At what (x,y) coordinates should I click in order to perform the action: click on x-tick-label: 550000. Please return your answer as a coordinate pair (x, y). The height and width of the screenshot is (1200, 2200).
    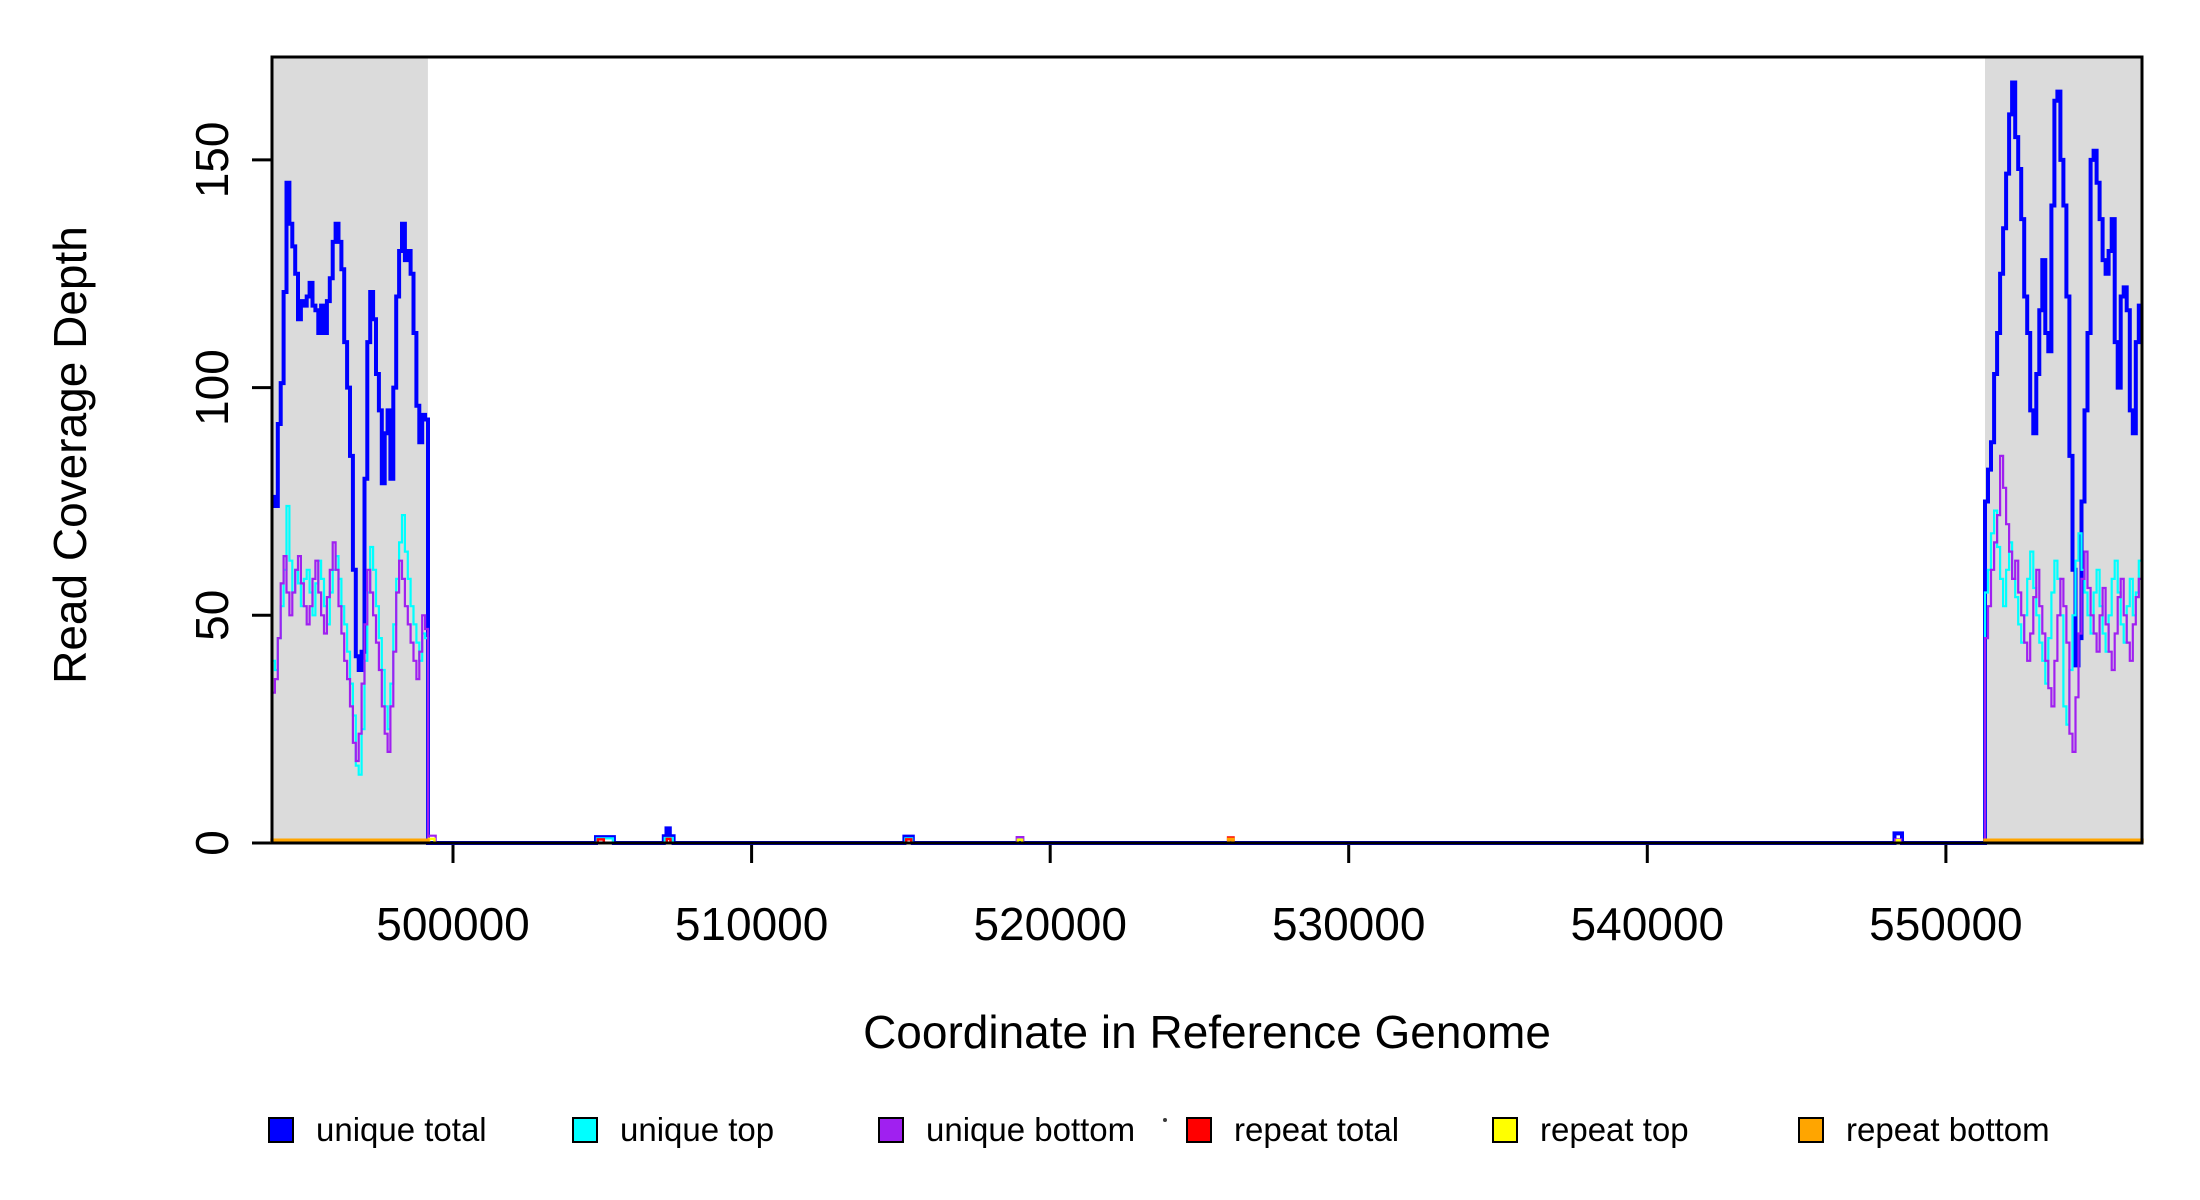
    Looking at the image, I should click on (1946, 924).